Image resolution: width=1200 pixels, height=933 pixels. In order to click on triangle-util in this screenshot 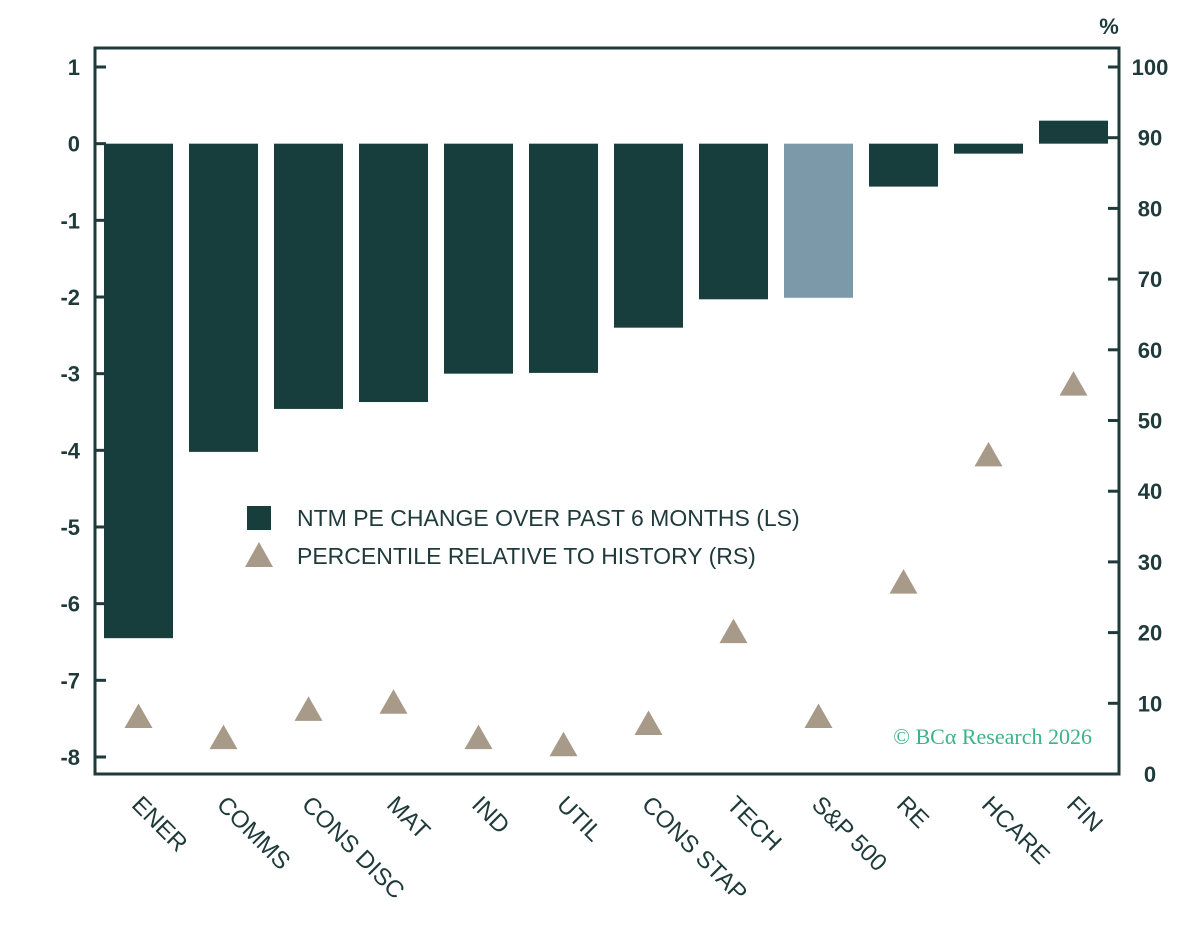, I will do `click(563, 744)`.